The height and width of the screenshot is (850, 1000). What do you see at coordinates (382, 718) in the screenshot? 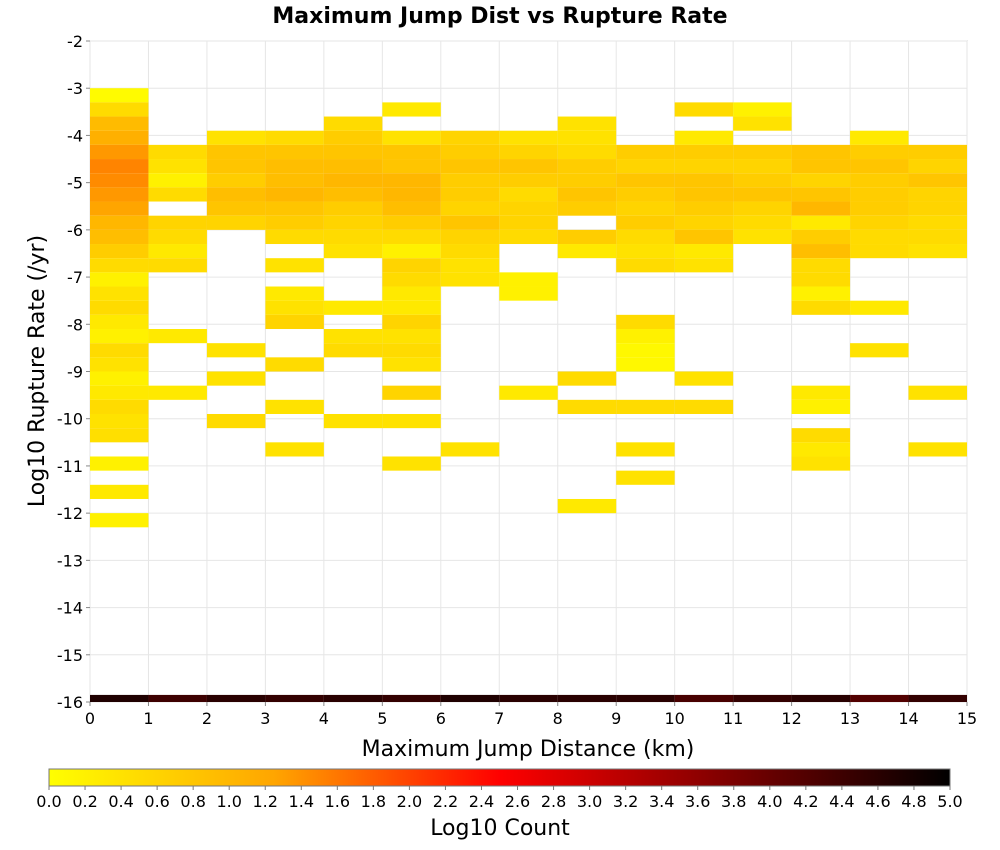
I see `x-tick-label: 5` at bounding box center [382, 718].